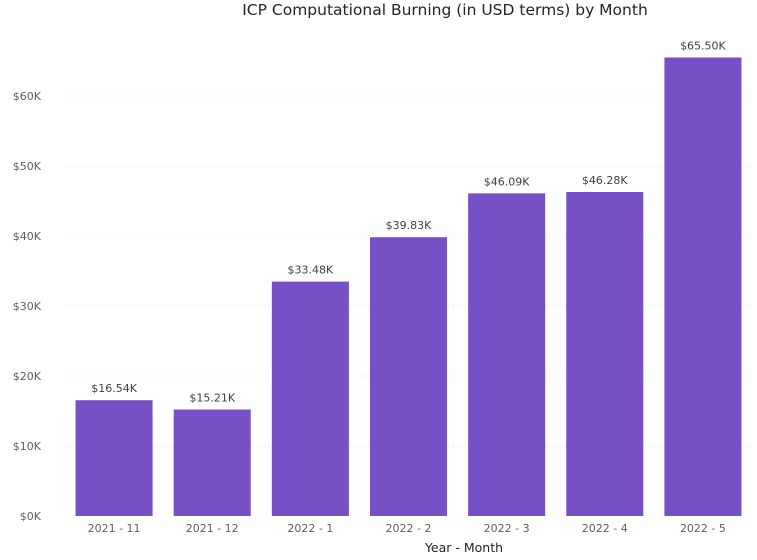 The image size is (757, 560). I want to click on y-tick-label: $20K, so click(27, 376).